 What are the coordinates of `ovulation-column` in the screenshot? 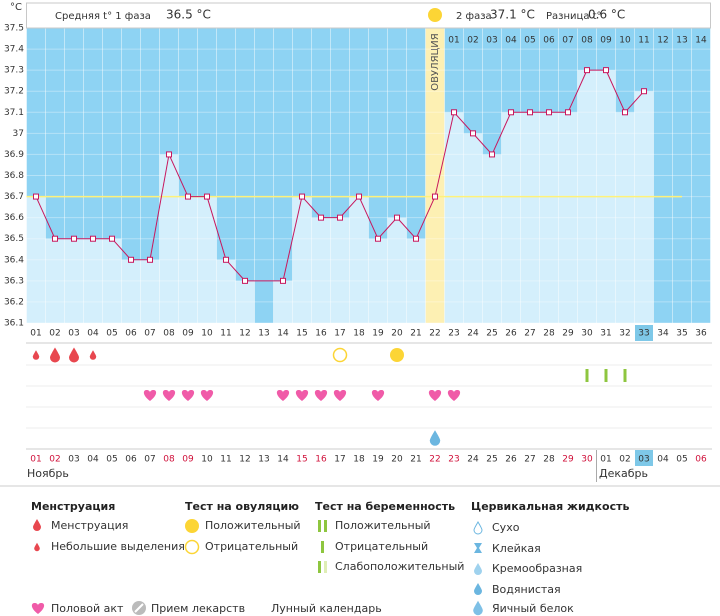 It's located at (435, 163).